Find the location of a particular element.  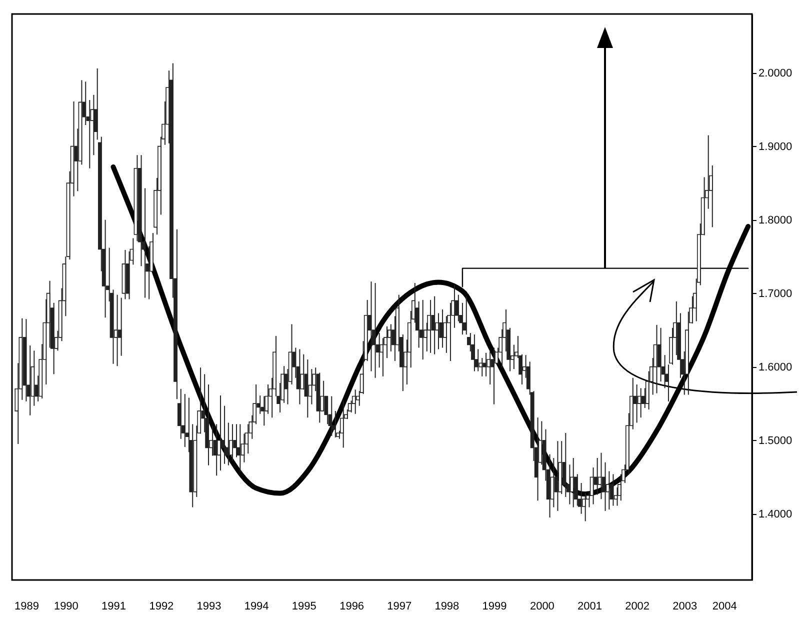

x-tick-label: 2004 is located at coordinates (724, 606).